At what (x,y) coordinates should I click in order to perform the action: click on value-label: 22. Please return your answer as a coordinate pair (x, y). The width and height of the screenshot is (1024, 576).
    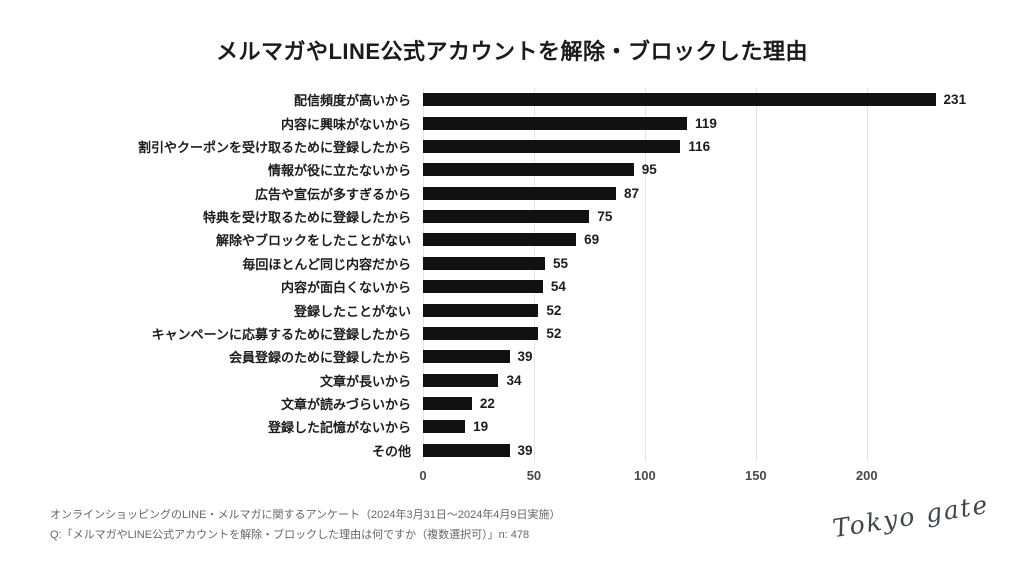
    Looking at the image, I should click on (487, 404).